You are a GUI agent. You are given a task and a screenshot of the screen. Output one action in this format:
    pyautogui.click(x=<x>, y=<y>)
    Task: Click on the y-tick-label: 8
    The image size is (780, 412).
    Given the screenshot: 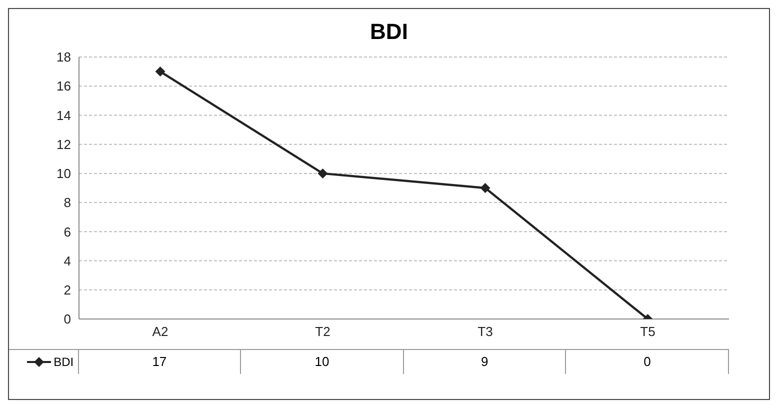 What is the action you would take?
    pyautogui.click(x=67, y=202)
    